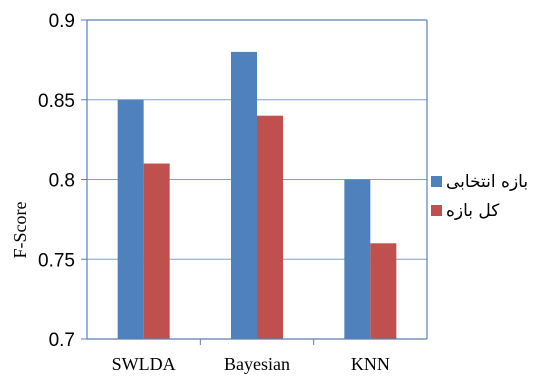 The width and height of the screenshot is (545, 383). Describe the element at coordinates (62, 181) in the screenshot. I see `y-tick-label: 0.8` at that location.